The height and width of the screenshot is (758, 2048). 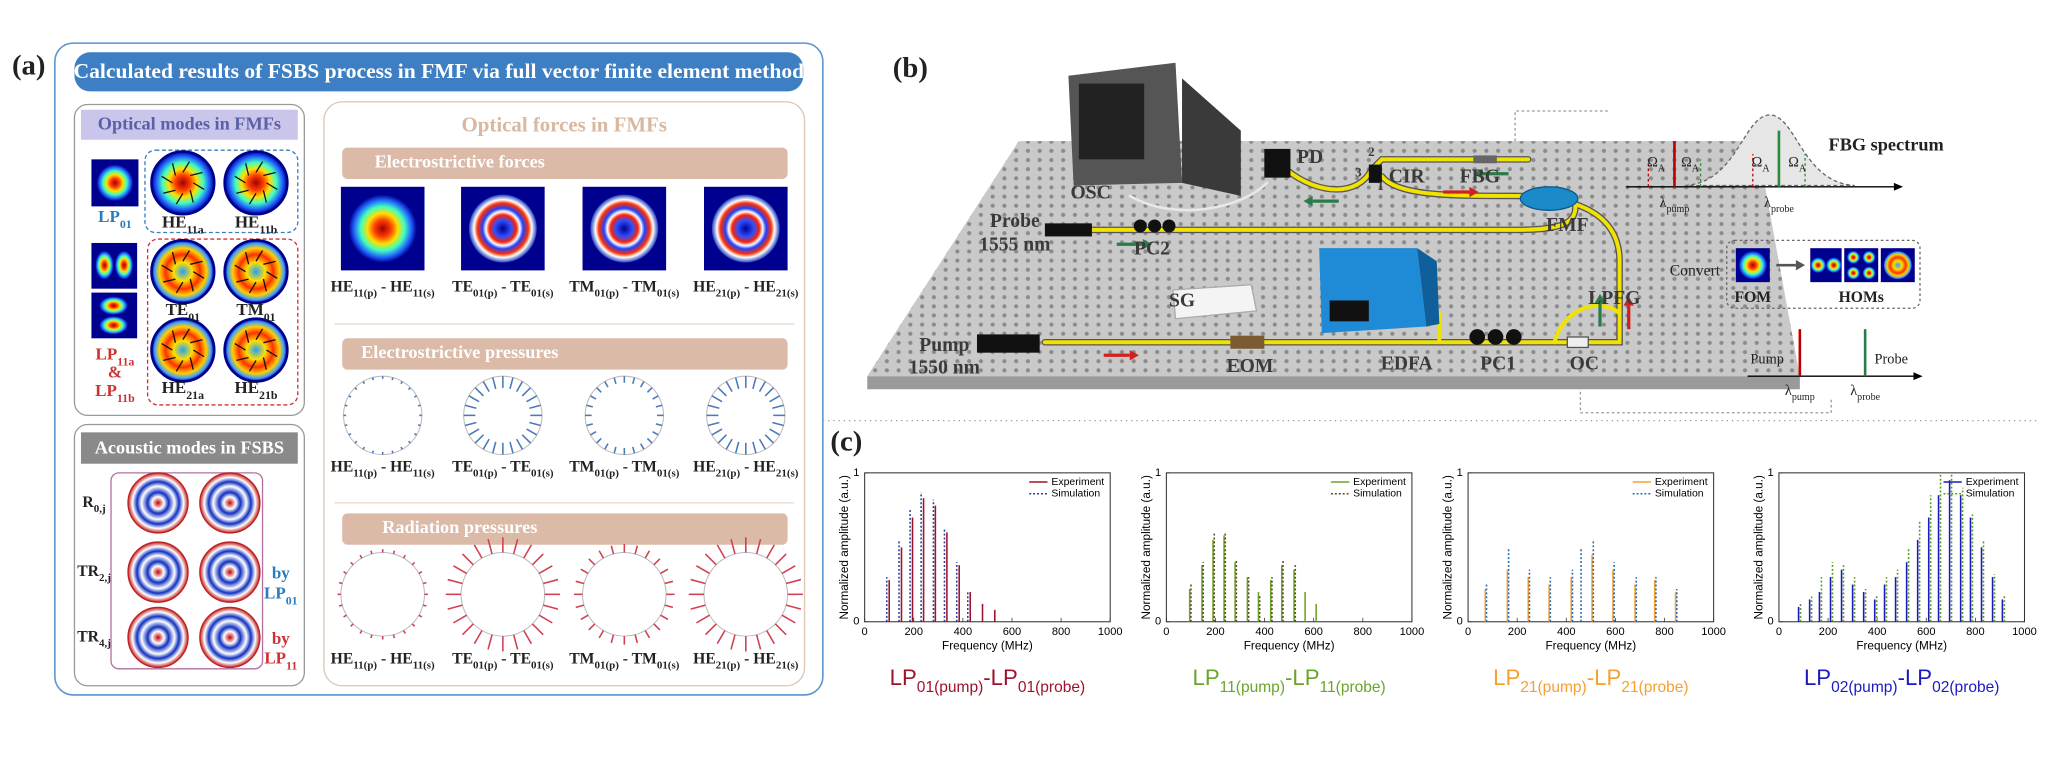 I want to click on fom-spot, so click(x=1753, y=265).